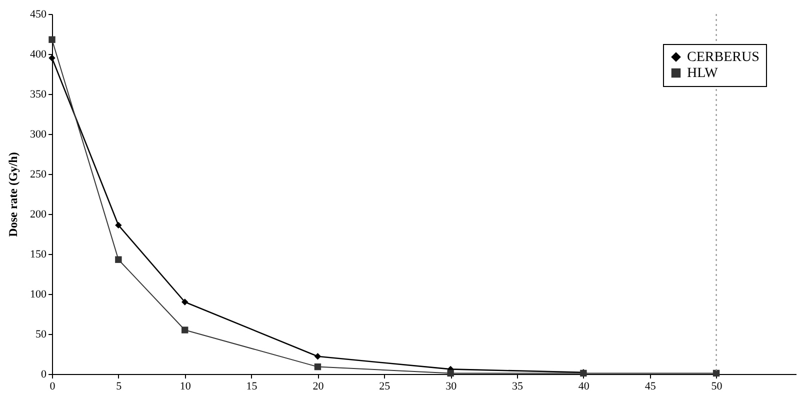 This screenshot has width=800, height=397. I want to click on x-tick-label: 25, so click(385, 386).